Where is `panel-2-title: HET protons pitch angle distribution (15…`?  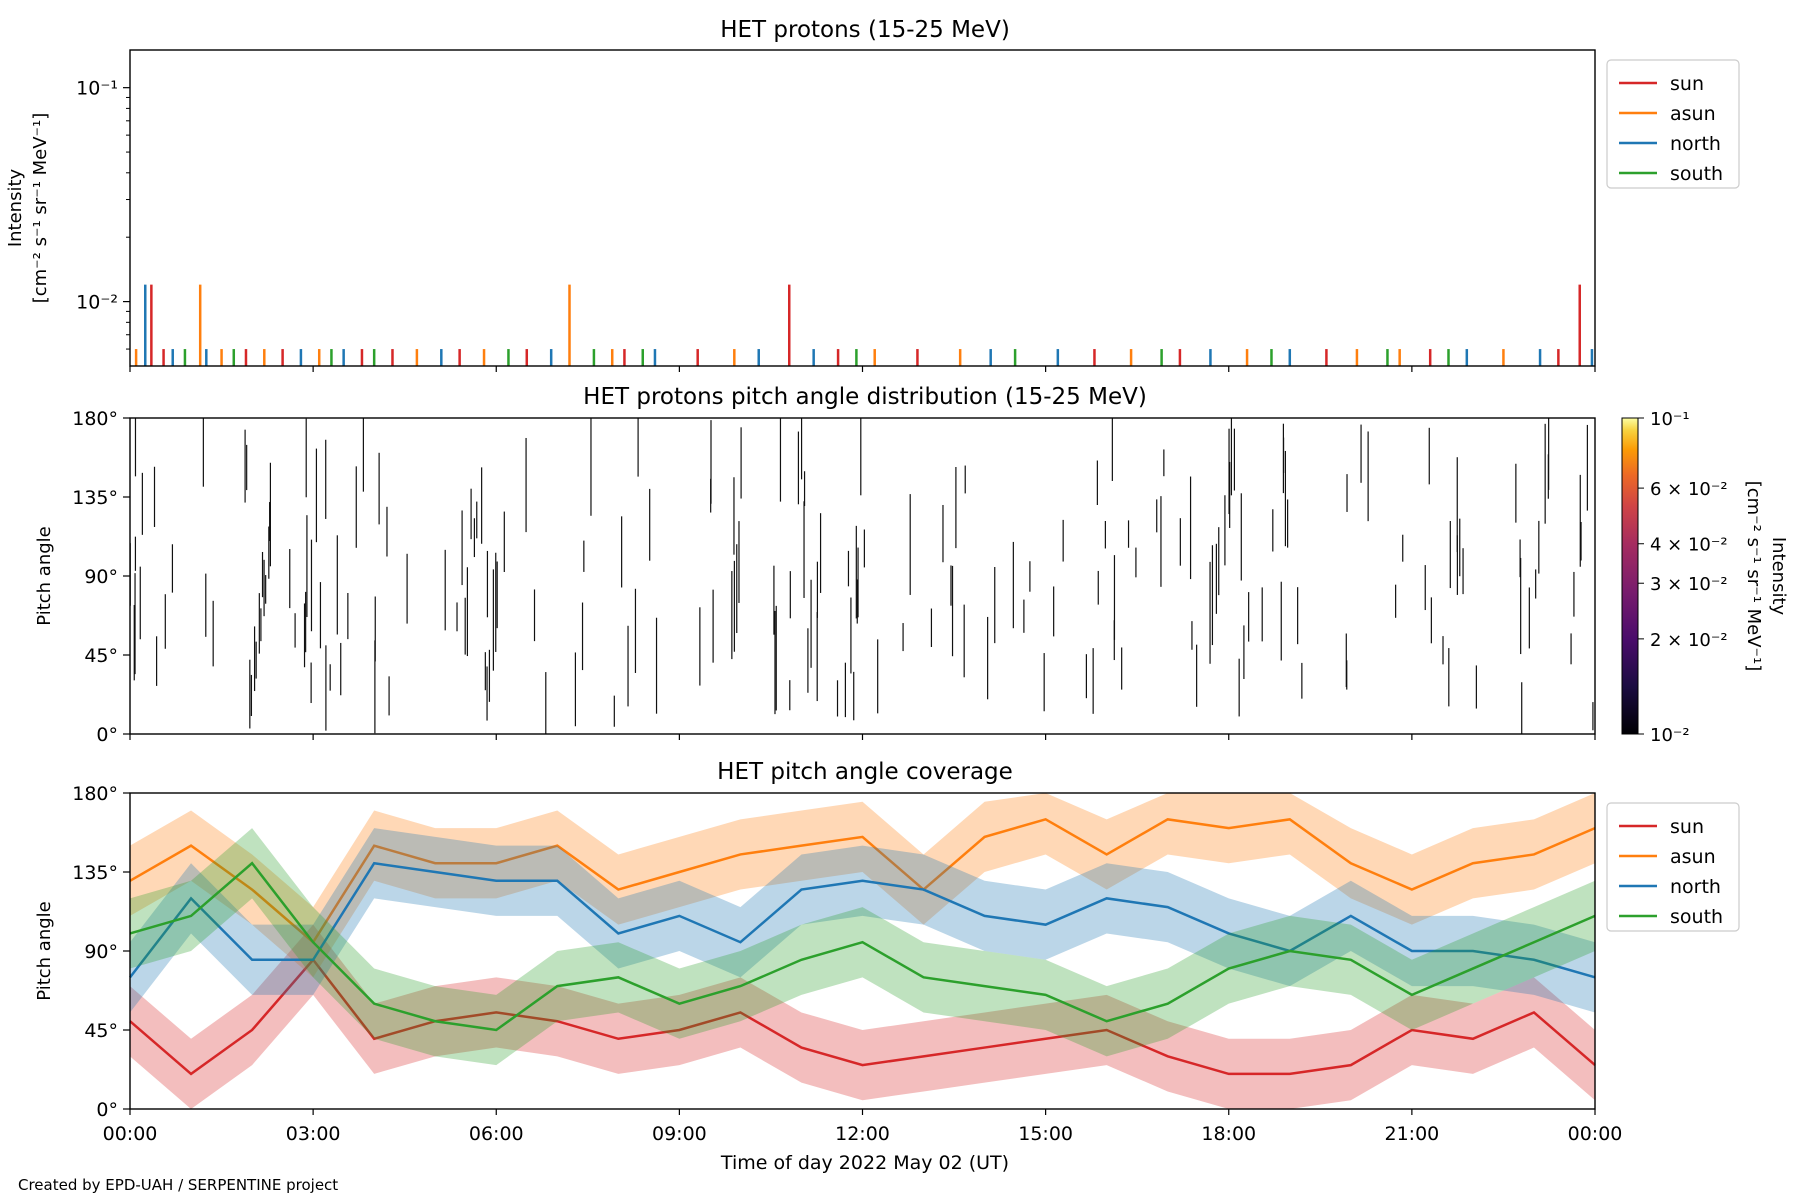
panel-2-title: HET protons pitch angle distribution (15… is located at coordinates (865, 397).